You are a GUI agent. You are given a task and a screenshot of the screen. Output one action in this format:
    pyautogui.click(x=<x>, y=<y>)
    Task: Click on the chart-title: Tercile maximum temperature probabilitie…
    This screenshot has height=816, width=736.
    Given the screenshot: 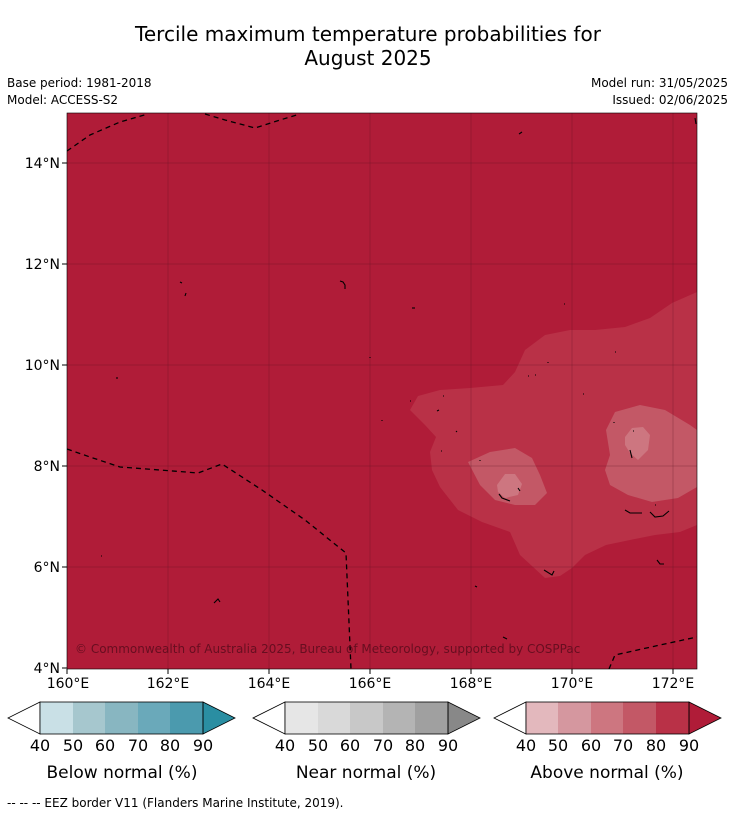 What is the action you would take?
    pyautogui.click(x=368, y=46)
    